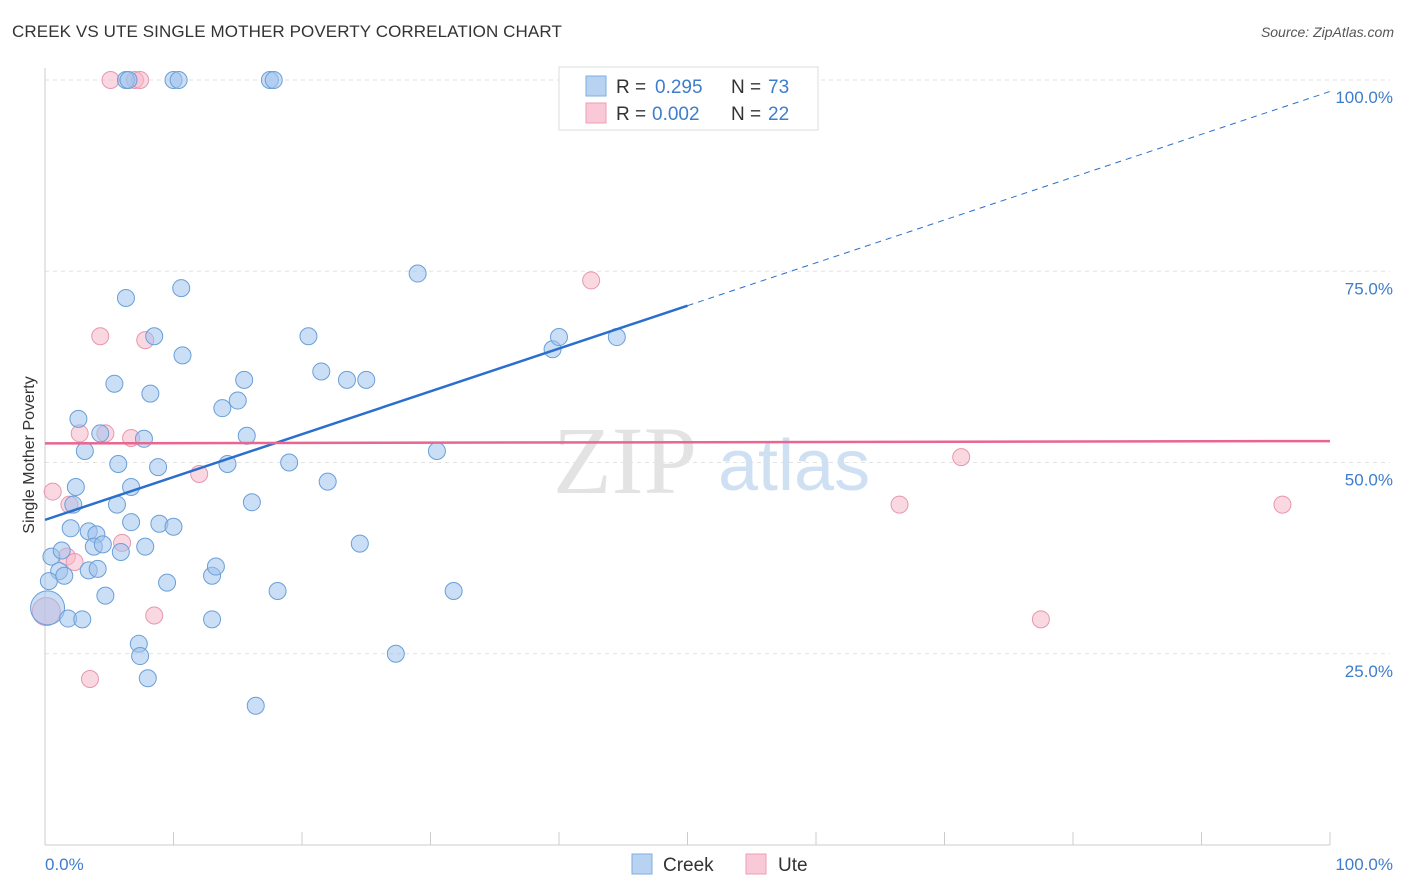 This screenshot has width=1406, height=892. What do you see at coordinates (719, 864) in the screenshot?
I see `series-legend: Creek Ute` at bounding box center [719, 864].